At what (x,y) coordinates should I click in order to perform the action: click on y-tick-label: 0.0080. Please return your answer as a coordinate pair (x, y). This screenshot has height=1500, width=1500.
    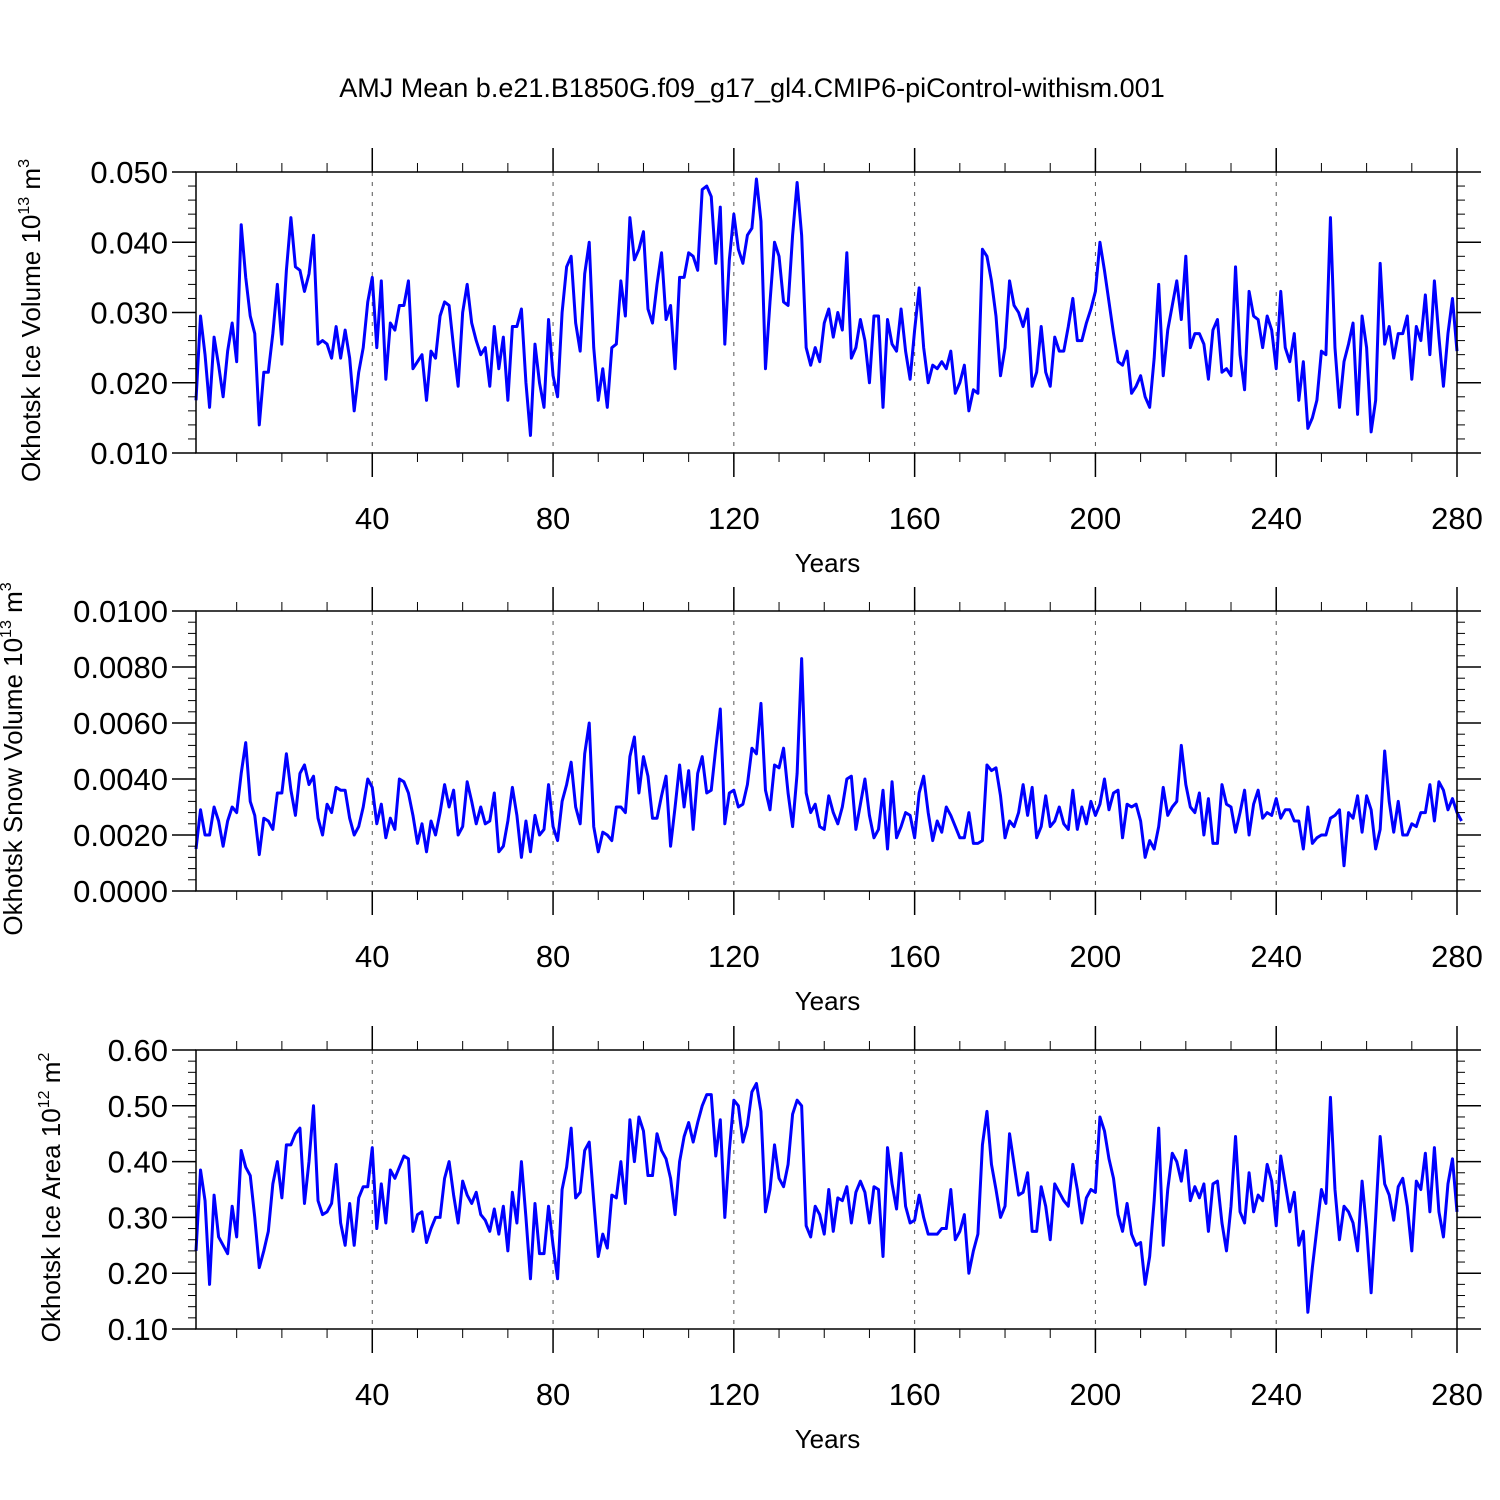
    Looking at the image, I should click on (120, 667).